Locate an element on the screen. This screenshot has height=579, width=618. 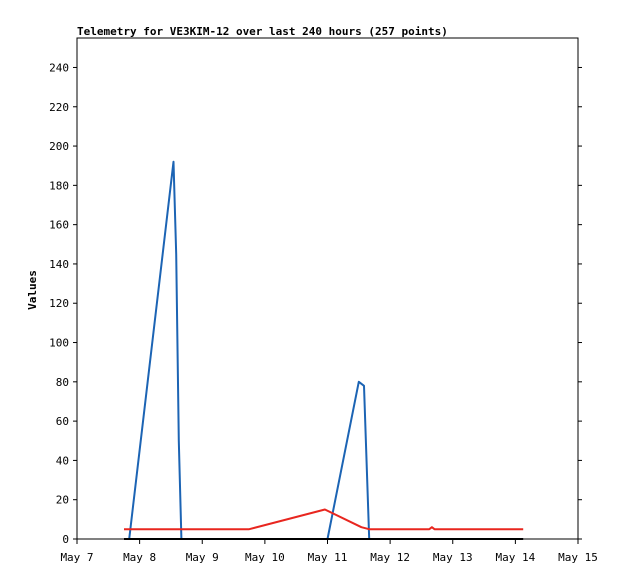
x-tick-label: May 11 is located at coordinates (328, 557).